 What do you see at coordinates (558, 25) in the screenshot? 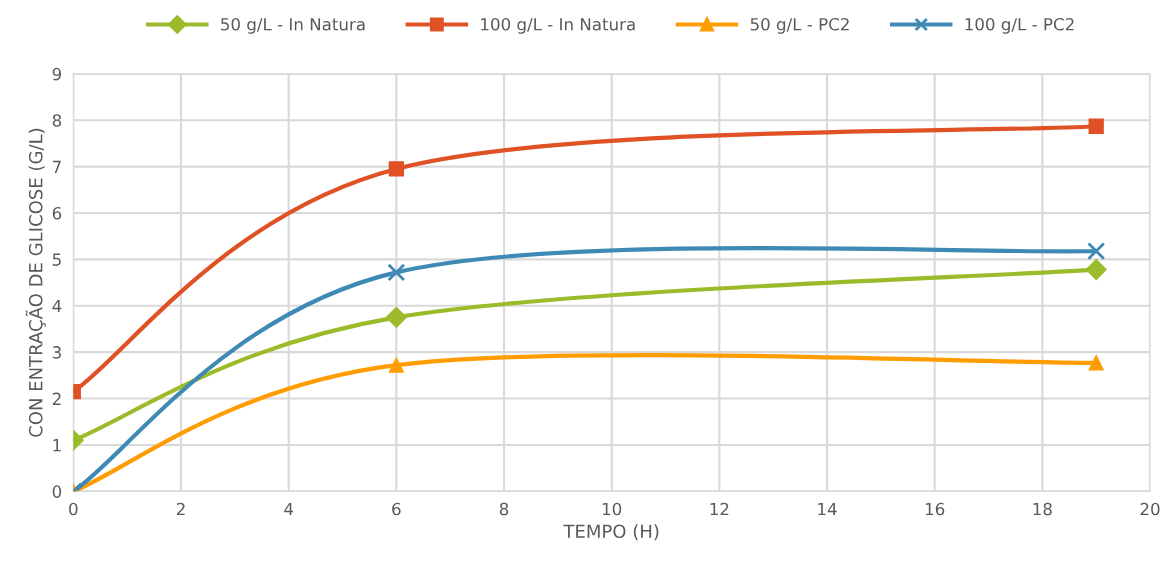
I see `legend-label: 100 g/L - In Natura` at bounding box center [558, 25].